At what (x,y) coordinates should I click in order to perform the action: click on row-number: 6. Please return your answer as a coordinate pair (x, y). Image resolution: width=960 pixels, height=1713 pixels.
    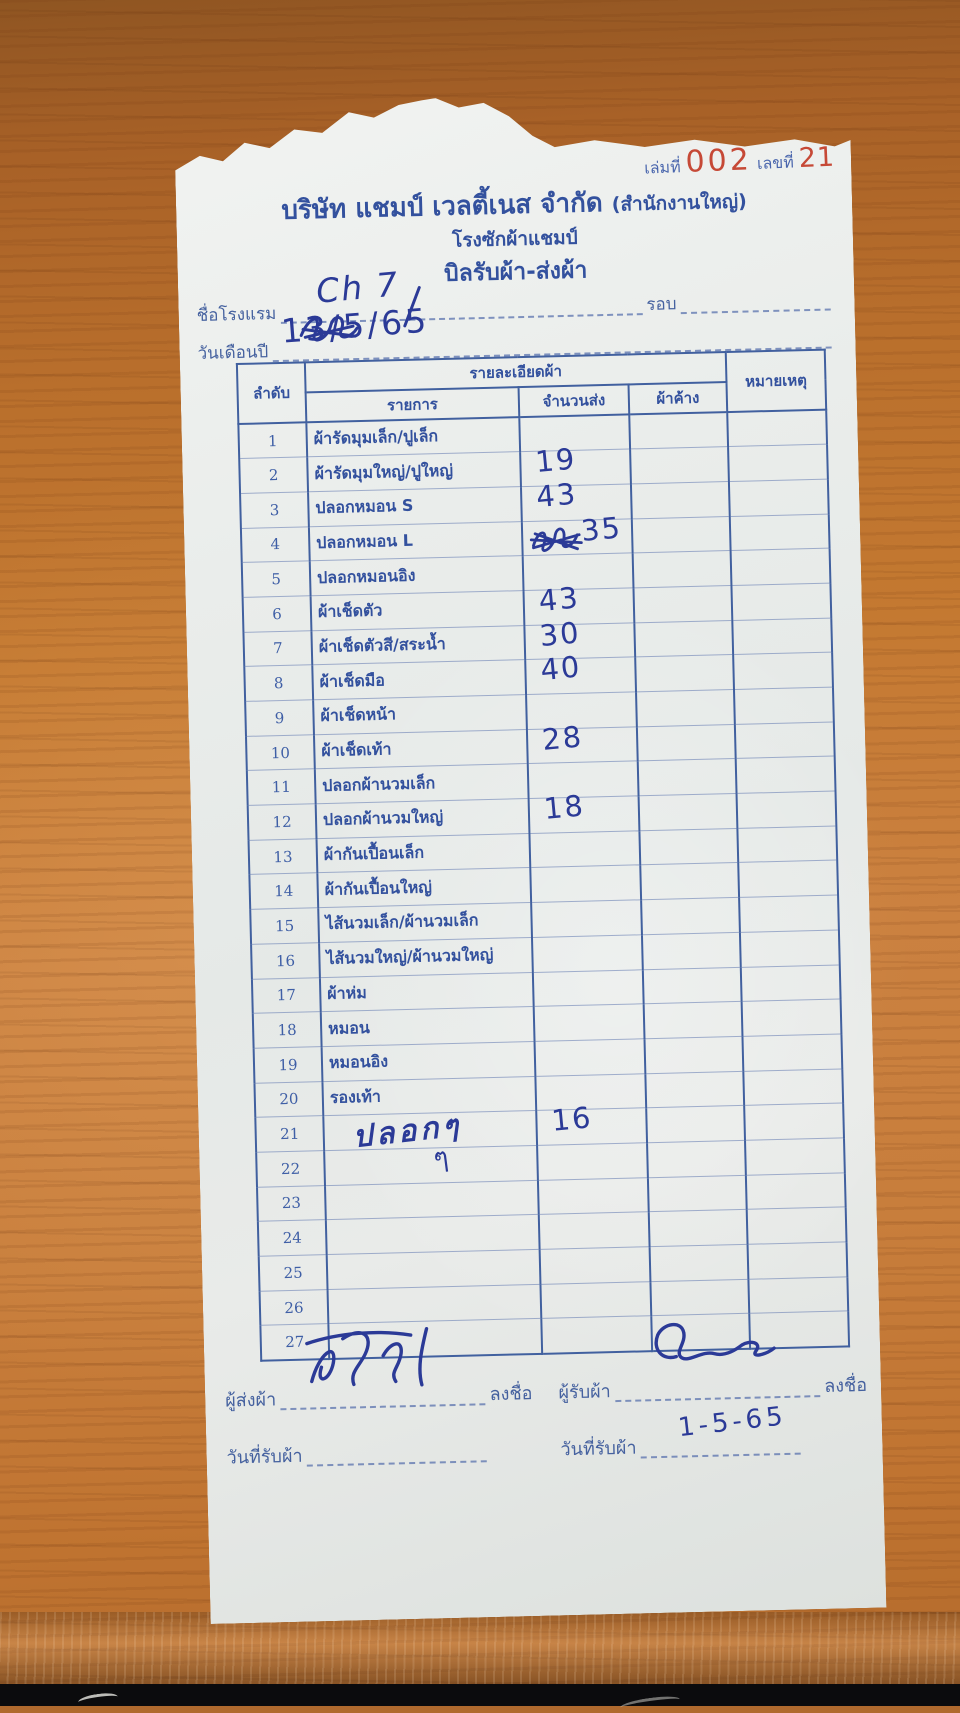
    Looking at the image, I should click on (277, 614).